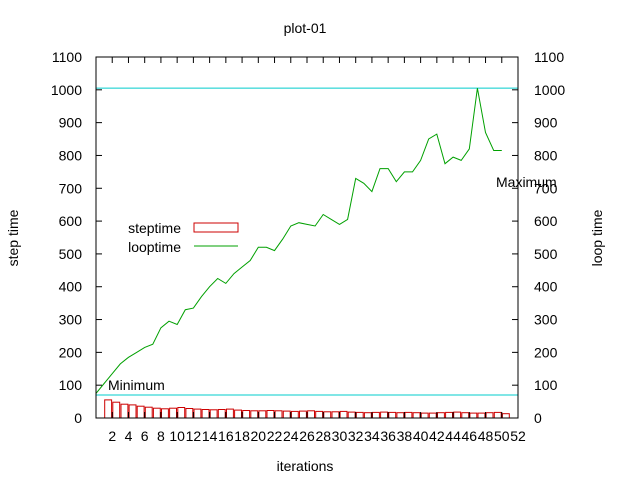 This screenshot has height=485, width=640. I want to click on y-tick-label: 0, so click(78, 418).